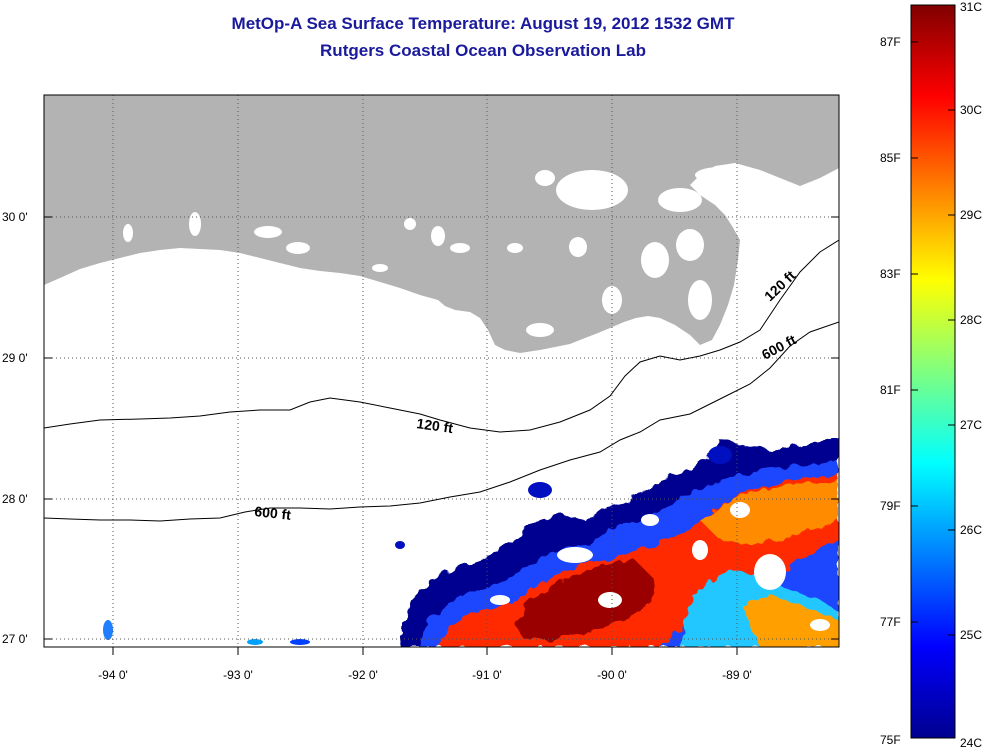 The image size is (992, 754). Describe the element at coordinates (15, 217) in the screenshot. I see `lat-label-30: 30 0'` at that location.